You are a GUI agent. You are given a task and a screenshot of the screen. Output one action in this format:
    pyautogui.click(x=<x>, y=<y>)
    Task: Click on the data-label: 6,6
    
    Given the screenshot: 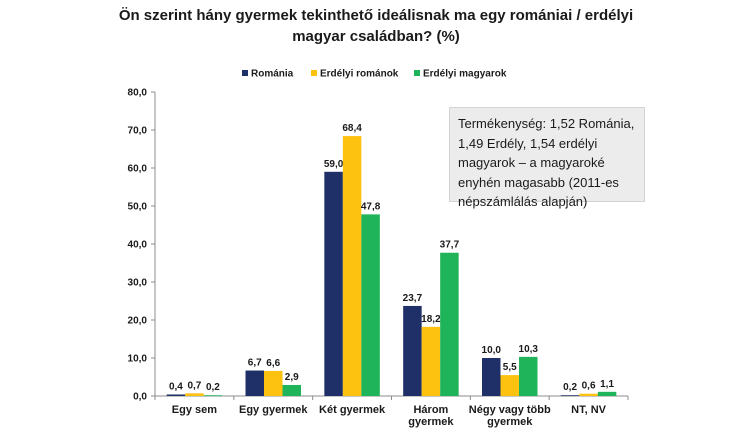 What is the action you would take?
    pyautogui.click(x=273, y=363)
    